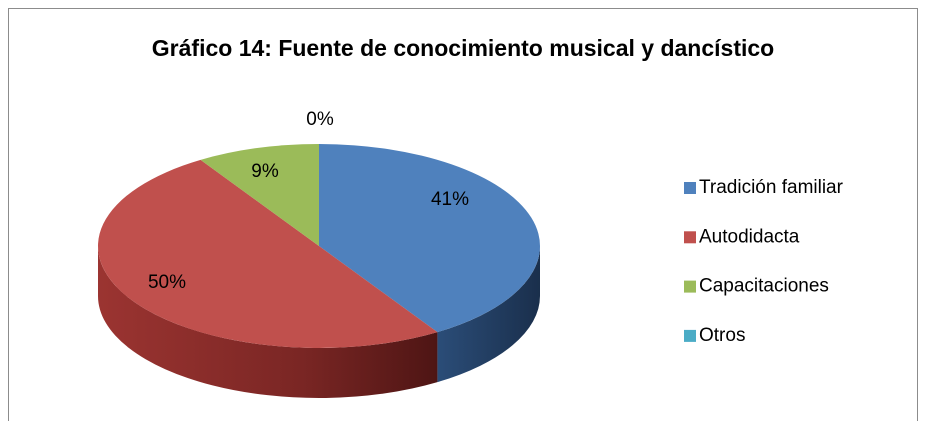  Describe the element at coordinates (722, 335) in the screenshot. I see `legend-label: Otros` at that location.